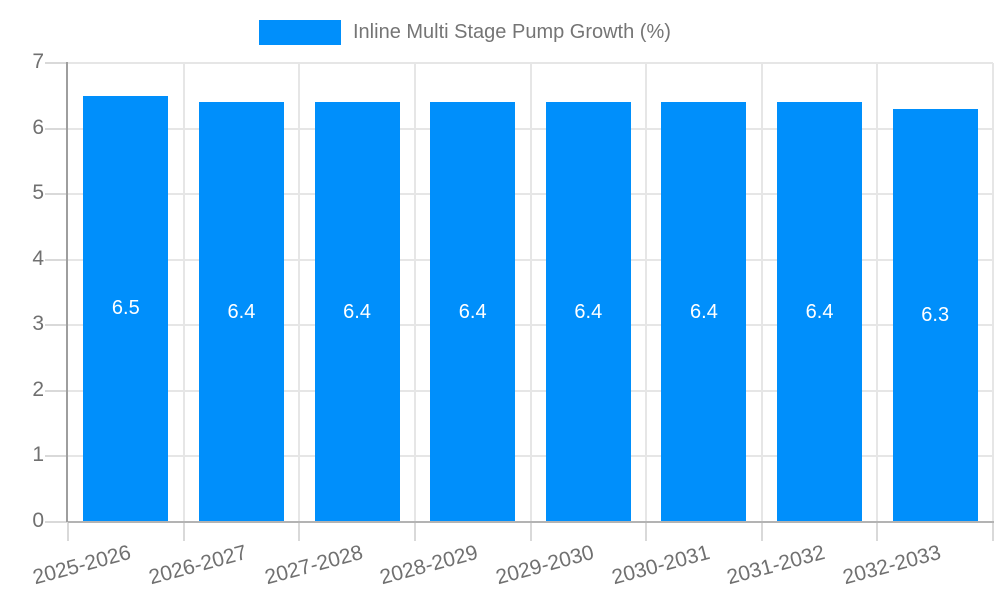 This screenshot has height=600, width=1000. Describe the element at coordinates (38, 324) in the screenshot. I see `y-axis-label: 3` at that location.